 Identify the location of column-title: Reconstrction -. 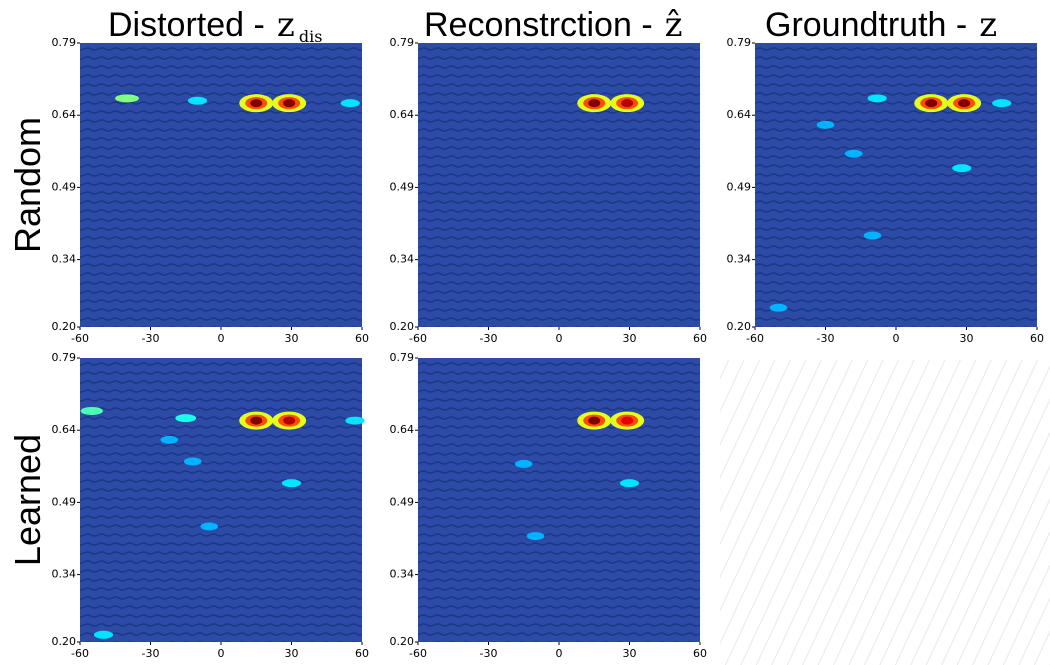
(538, 25).